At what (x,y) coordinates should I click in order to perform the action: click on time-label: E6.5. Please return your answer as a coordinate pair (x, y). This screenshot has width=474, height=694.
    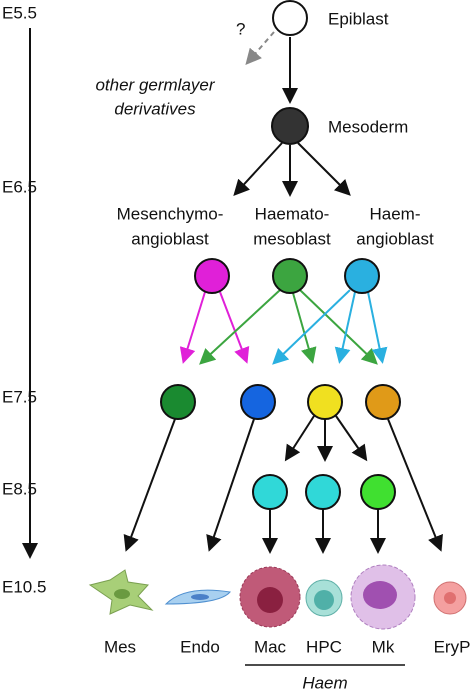
    Looking at the image, I should click on (19, 186).